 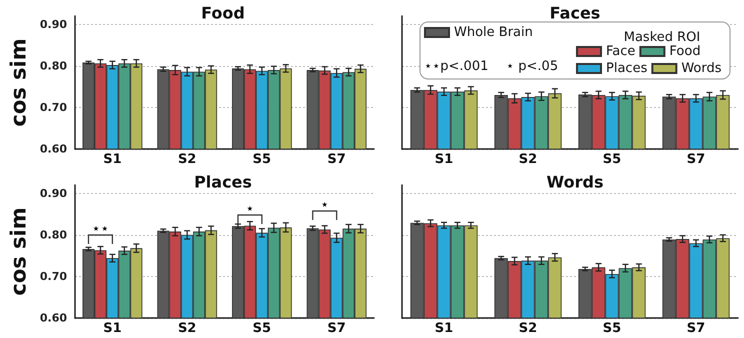 What do you see at coordinates (223, 182) in the screenshot?
I see `chart-title: Places` at bounding box center [223, 182].